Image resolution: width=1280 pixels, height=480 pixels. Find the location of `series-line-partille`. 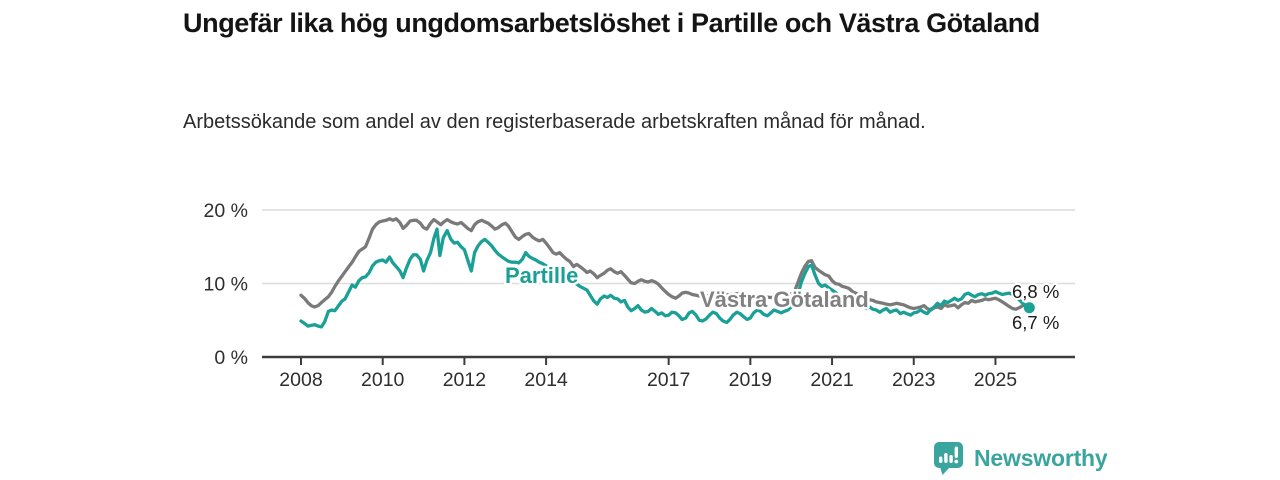

series-line-partille is located at coordinates (665, 278).